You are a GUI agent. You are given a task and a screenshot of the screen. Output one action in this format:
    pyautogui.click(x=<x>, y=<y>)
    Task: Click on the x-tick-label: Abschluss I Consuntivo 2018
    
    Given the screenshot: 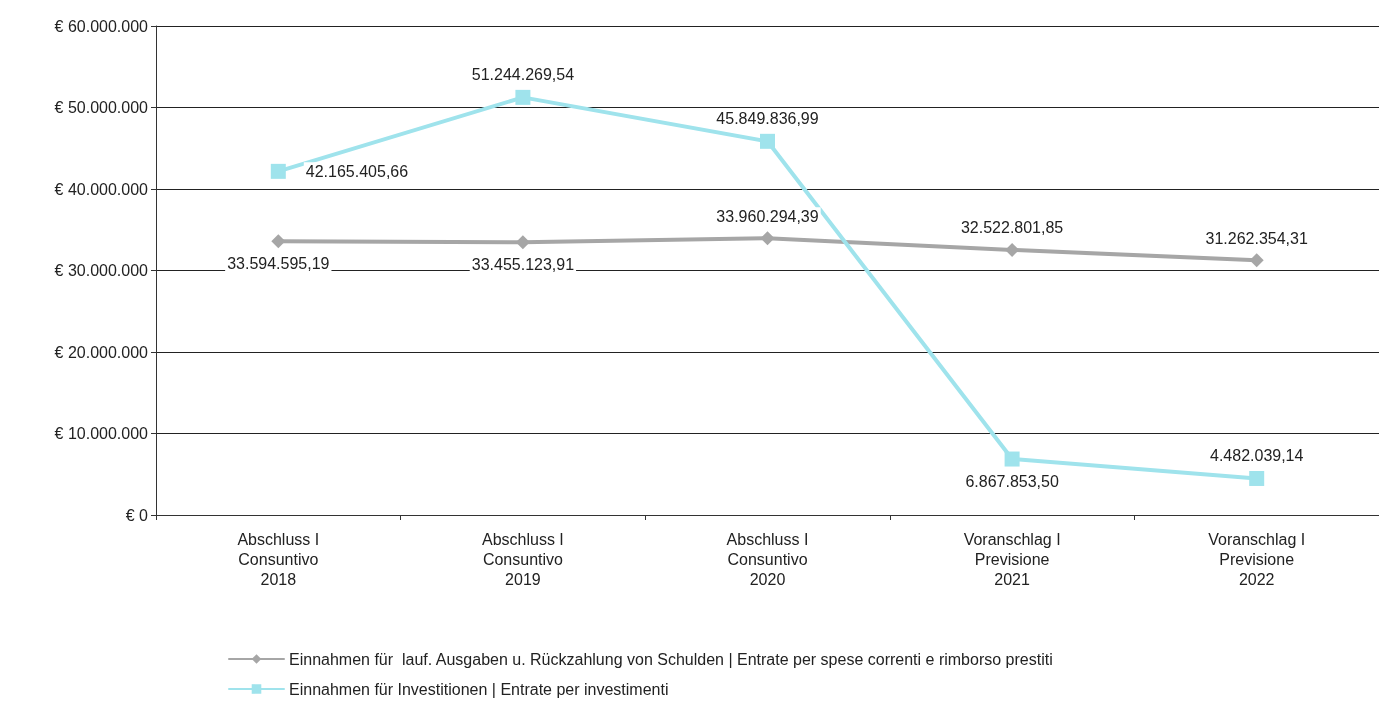 What is the action you would take?
    pyautogui.click(x=278, y=559)
    